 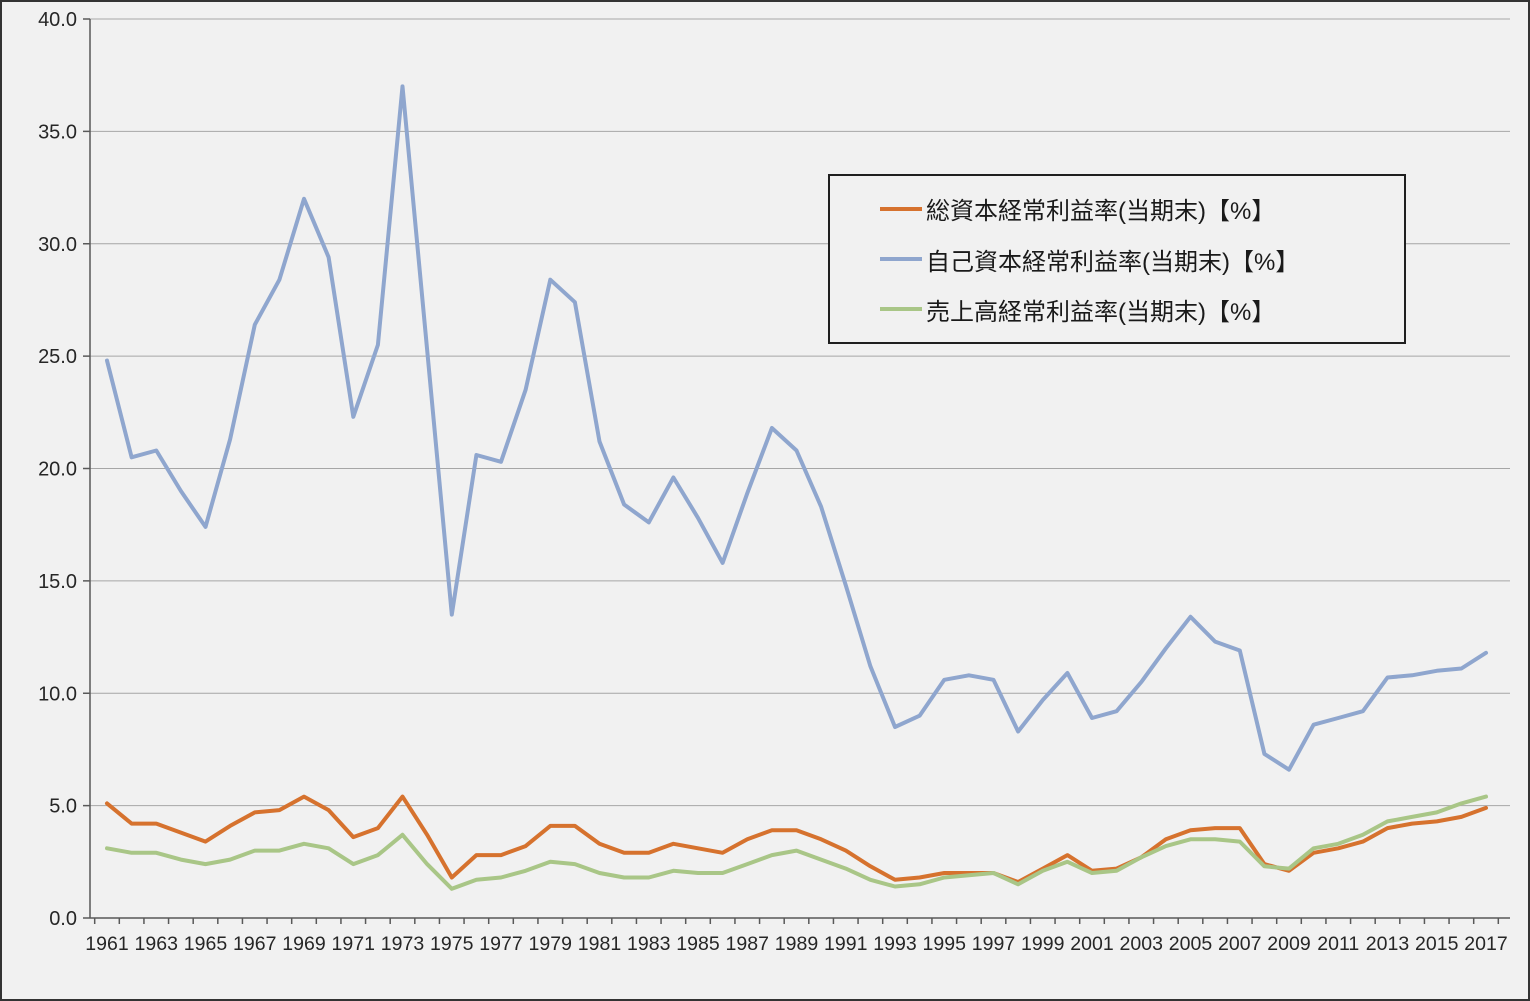 I want to click on x-axis-label: 2011, so click(x=1338, y=944).